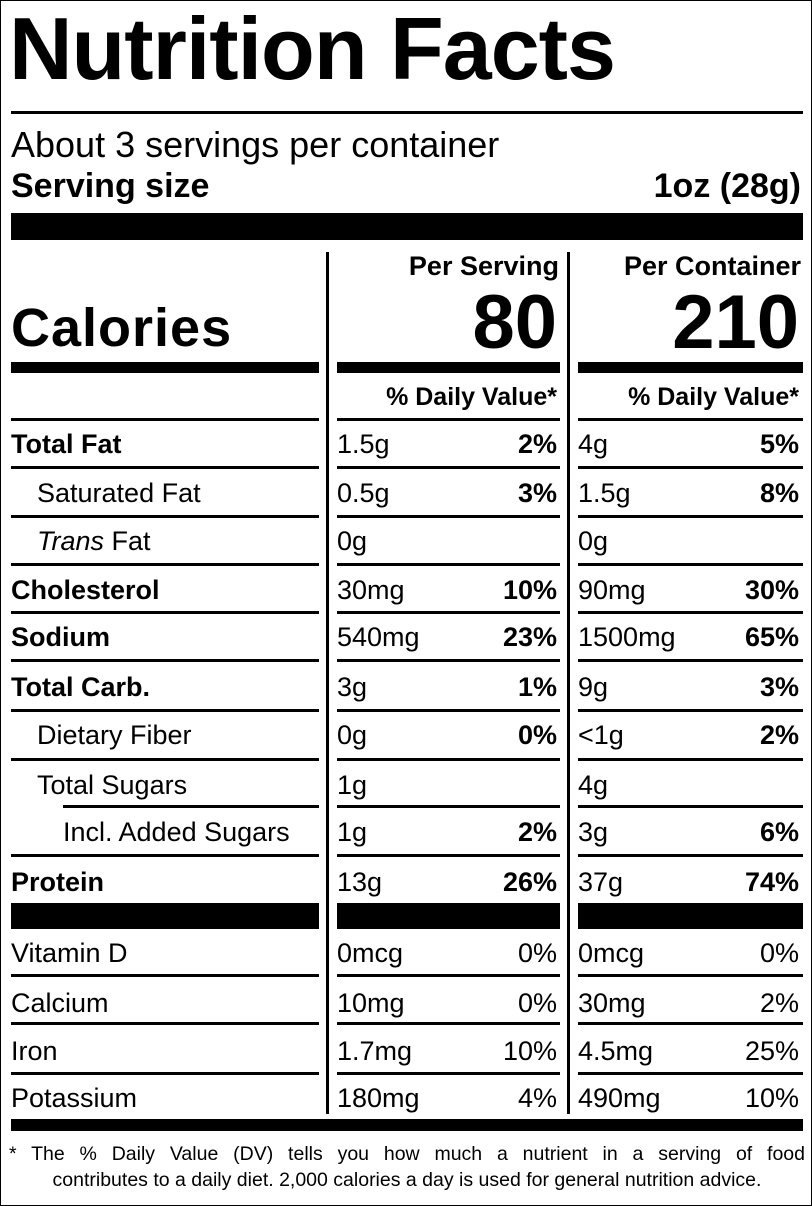 This screenshot has width=812, height=1206. I want to click on container-amount: <1g, so click(601, 735).